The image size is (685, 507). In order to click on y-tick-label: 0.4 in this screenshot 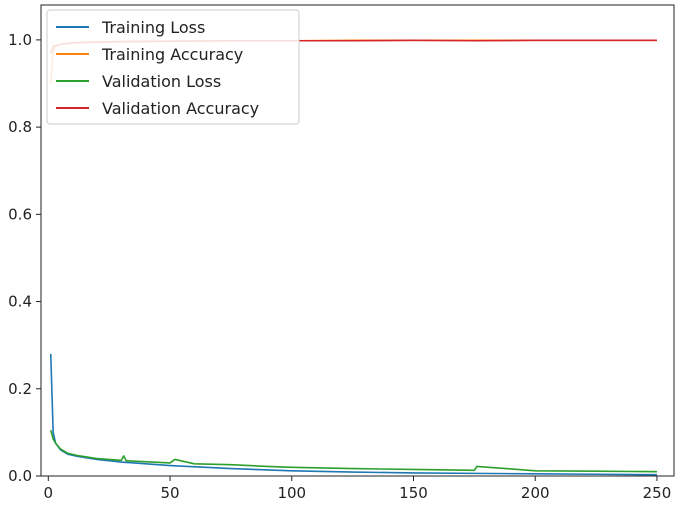, I will do `click(20, 302)`.